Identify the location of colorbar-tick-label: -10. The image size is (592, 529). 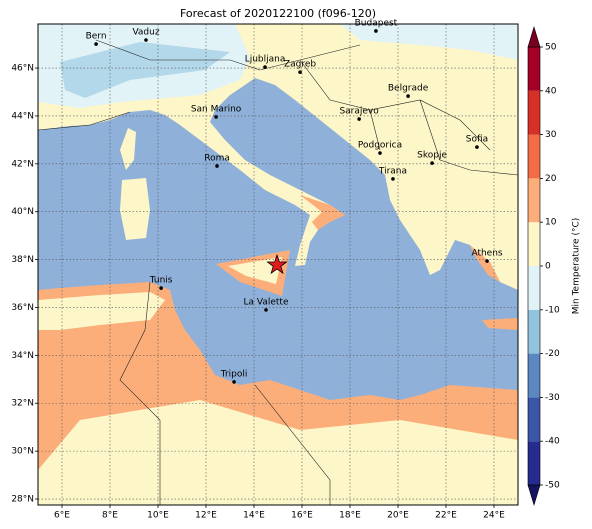
(552, 310).